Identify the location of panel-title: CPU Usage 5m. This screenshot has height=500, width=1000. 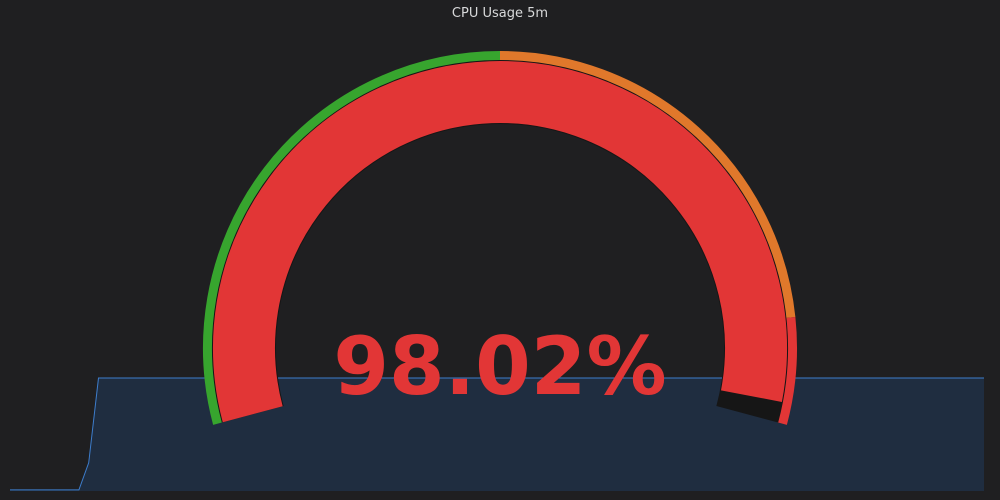
(500, 13).